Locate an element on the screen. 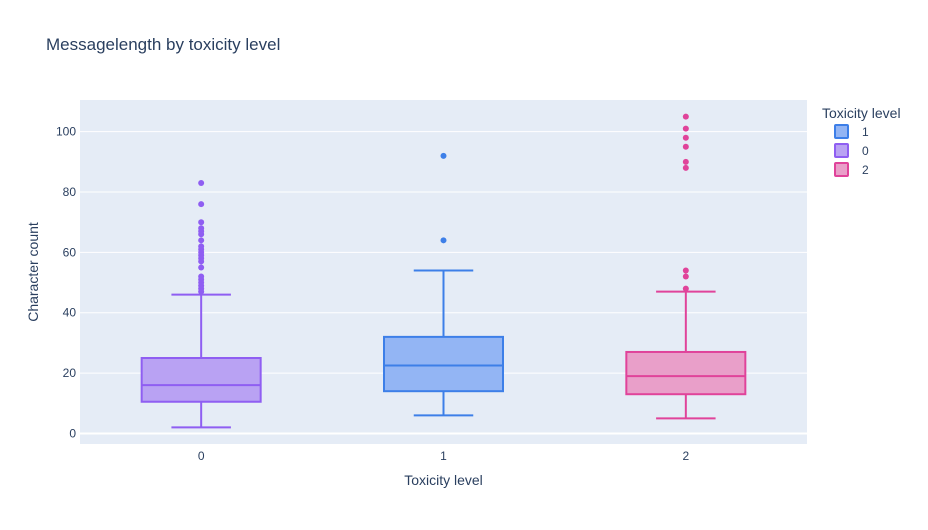  y-tick-label: 40 is located at coordinates (70, 313).